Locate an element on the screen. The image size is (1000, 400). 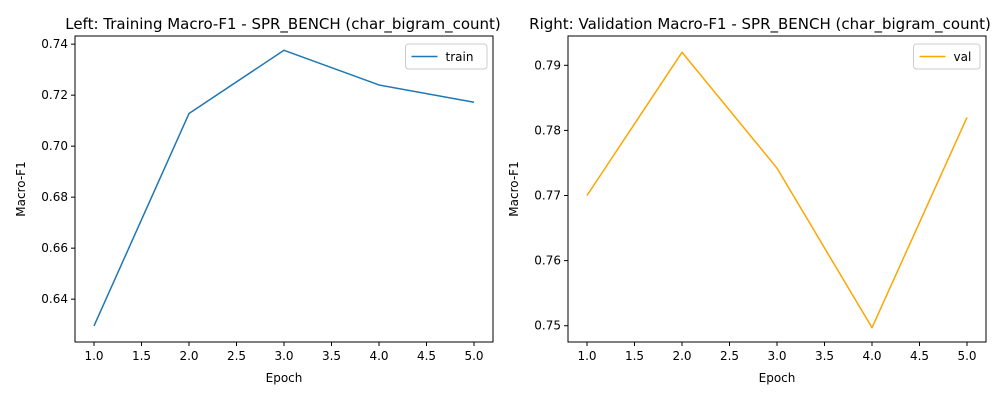
right-y-tick-label: 0.75 is located at coordinates (547, 326).